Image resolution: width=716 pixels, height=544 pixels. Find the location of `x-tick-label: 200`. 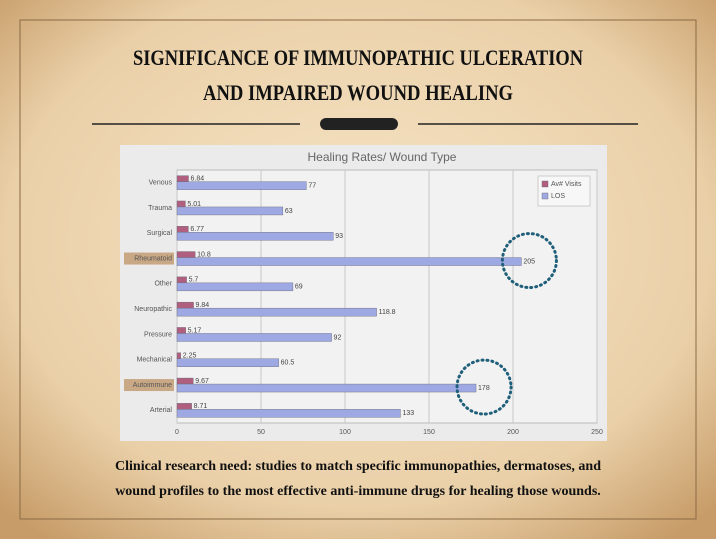

x-tick-label: 200 is located at coordinates (513, 432).